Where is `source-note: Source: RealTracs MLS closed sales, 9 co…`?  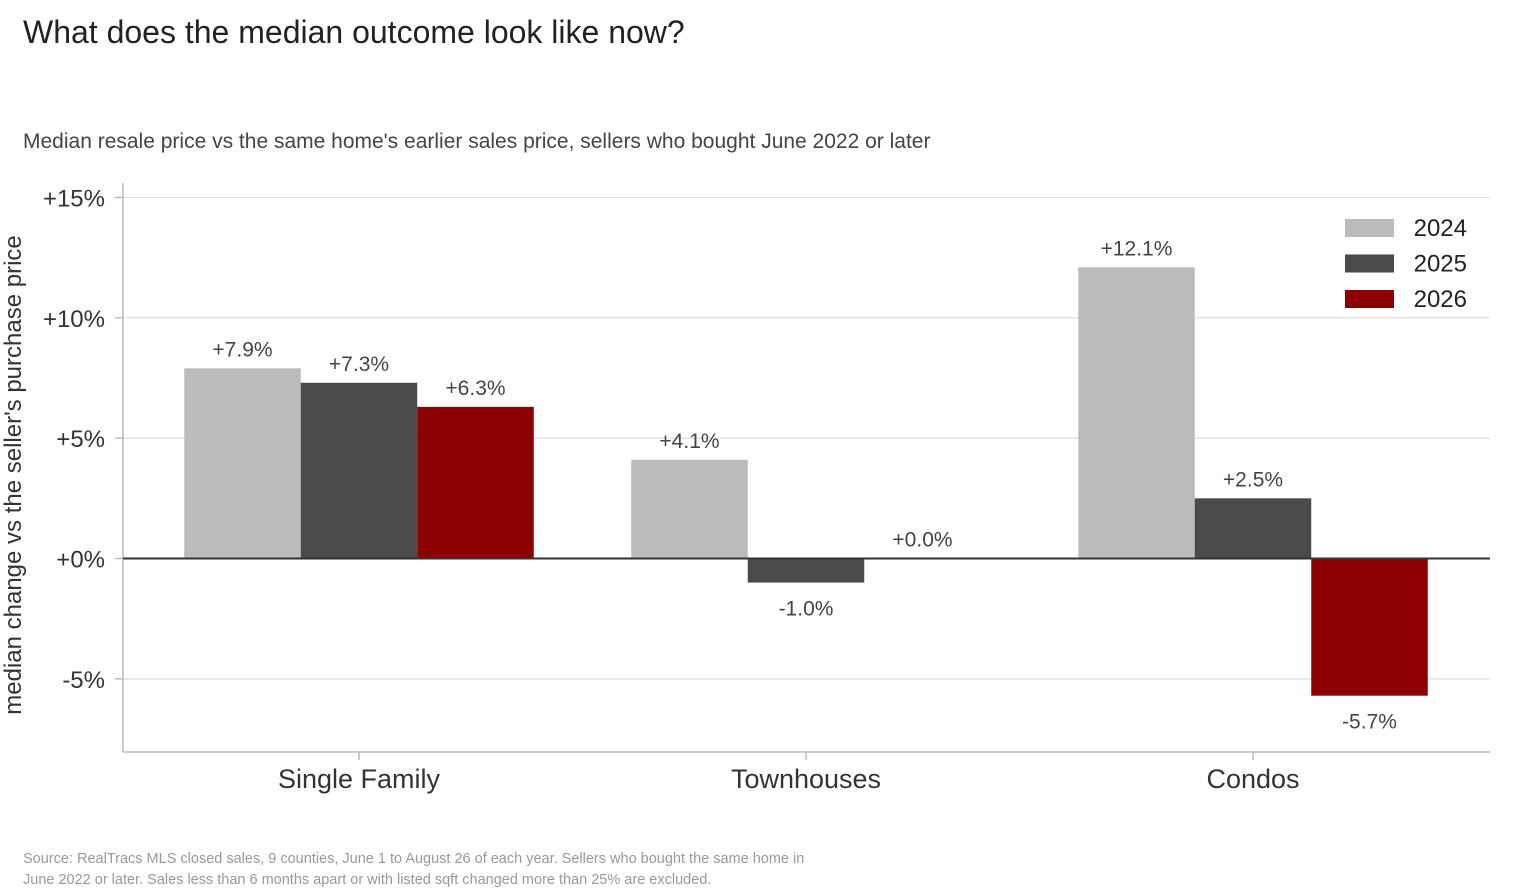 source-note: Source: RealTracs MLS closed sales, 9 co… is located at coordinates (473, 870).